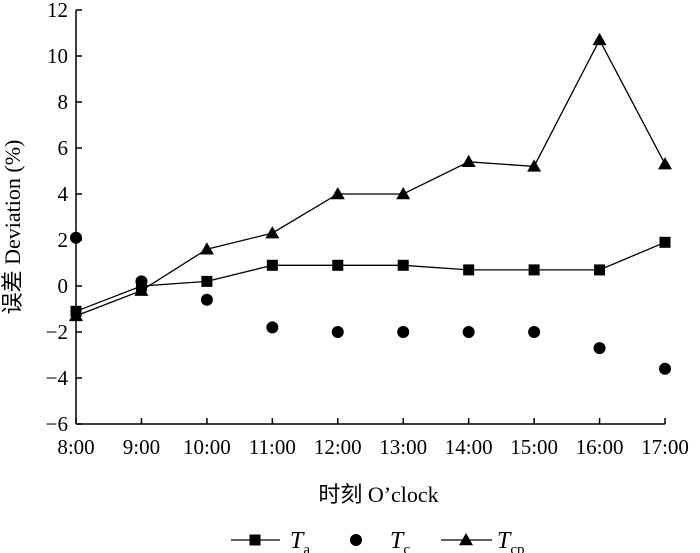  I want to click on x-tick-label: 14:00, so click(469, 447).